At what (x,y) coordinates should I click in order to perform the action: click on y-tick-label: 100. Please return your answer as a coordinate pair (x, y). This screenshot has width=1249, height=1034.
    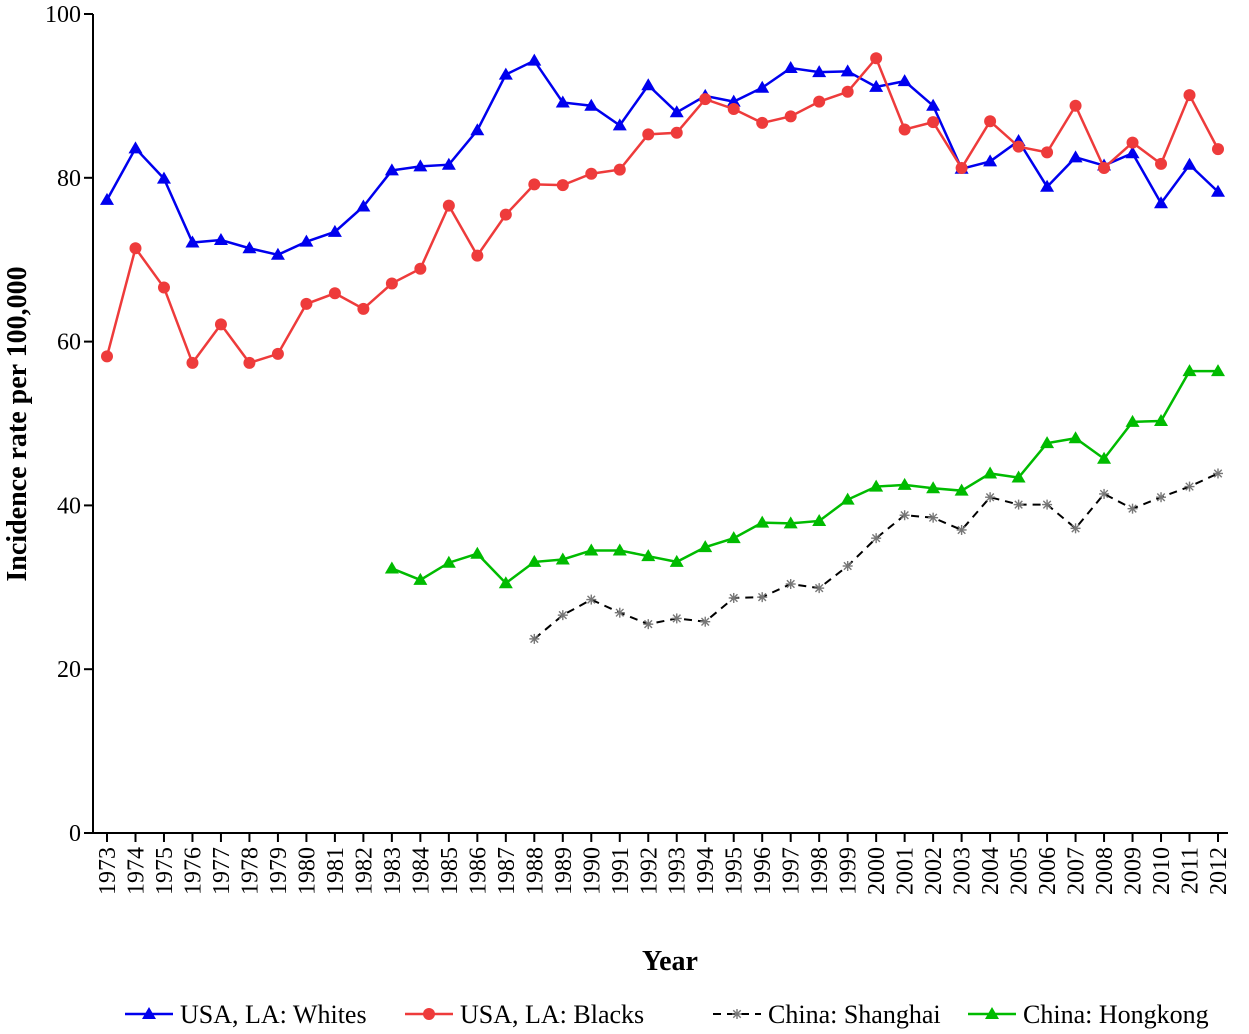
    Looking at the image, I should click on (63, 15).